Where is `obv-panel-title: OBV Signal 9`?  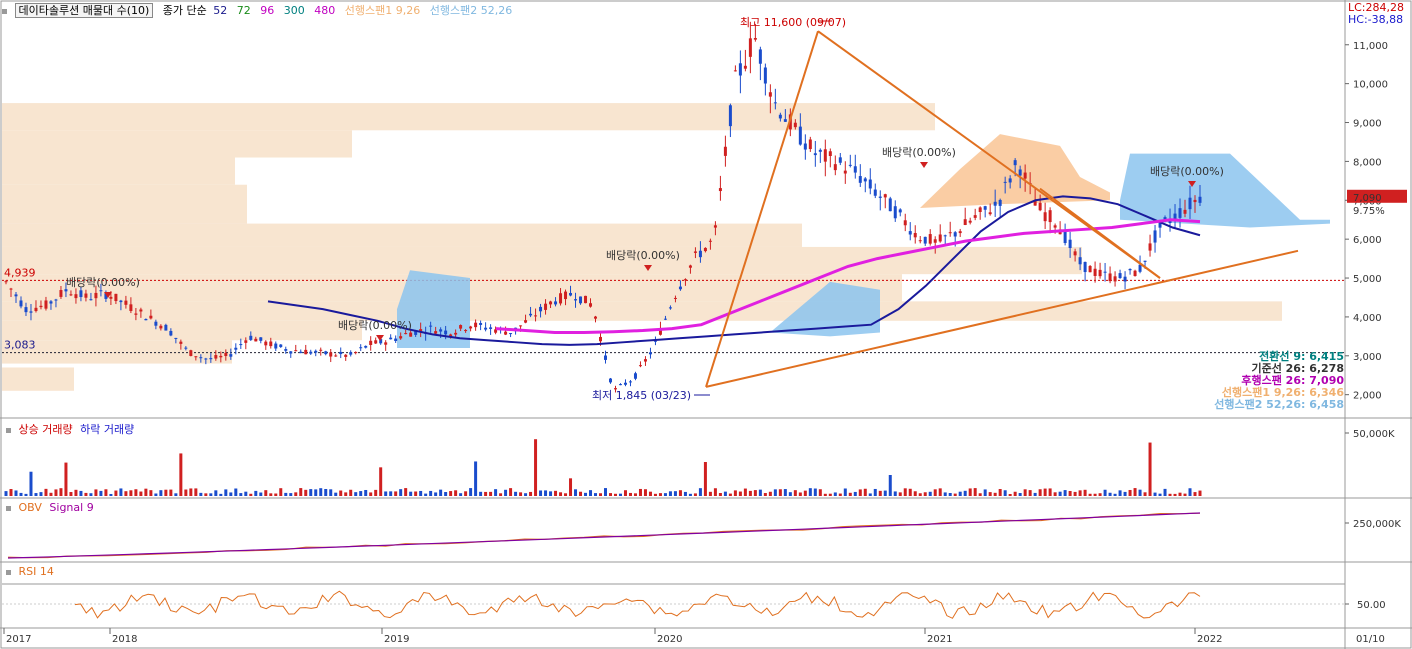 obv-panel-title: OBV Signal 9 is located at coordinates (50, 507).